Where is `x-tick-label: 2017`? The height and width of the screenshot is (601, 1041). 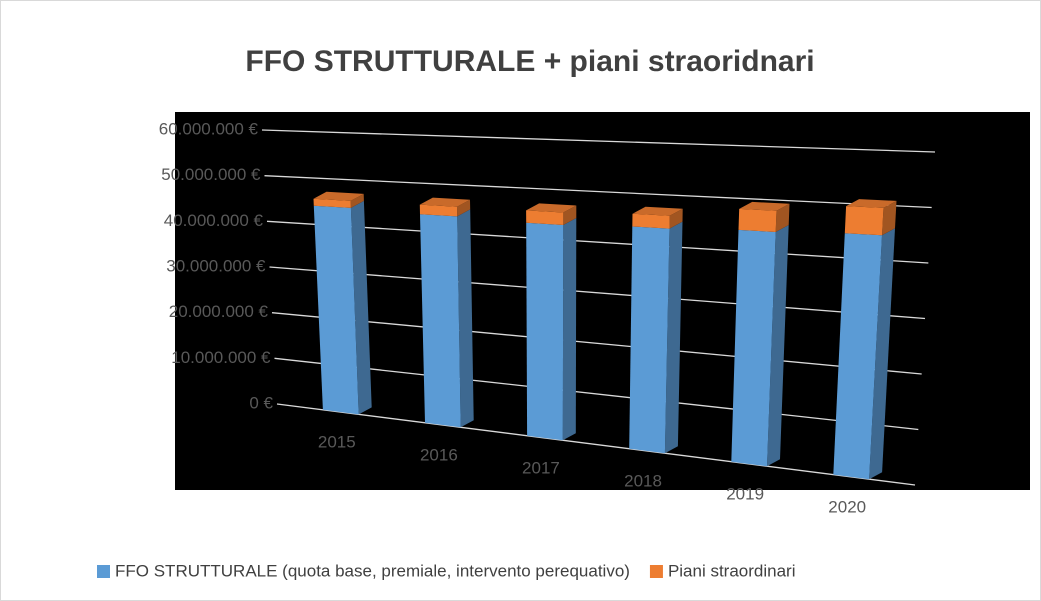 x-tick-label: 2017 is located at coordinates (541, 468).